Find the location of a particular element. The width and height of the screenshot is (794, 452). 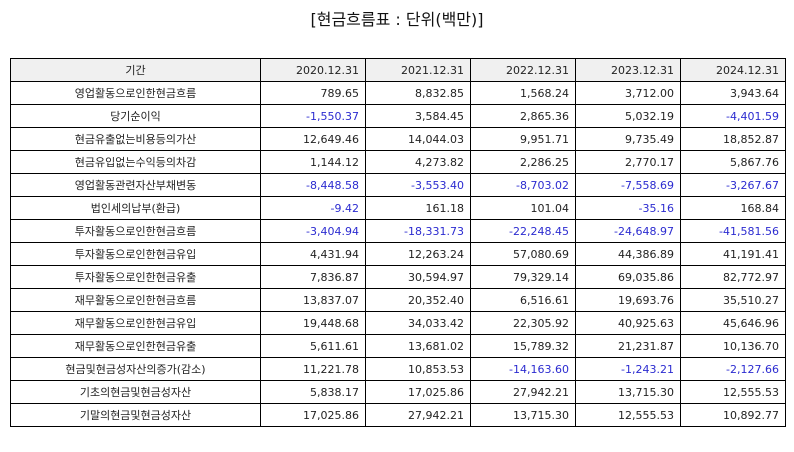

table-cell-value: -1,550.37 is located at coordinates (313, 116).